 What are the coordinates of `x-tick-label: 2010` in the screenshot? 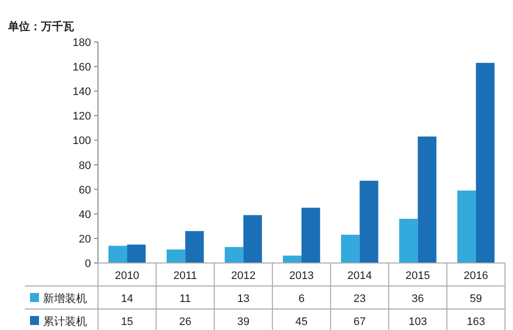 It's located at (127, 276).